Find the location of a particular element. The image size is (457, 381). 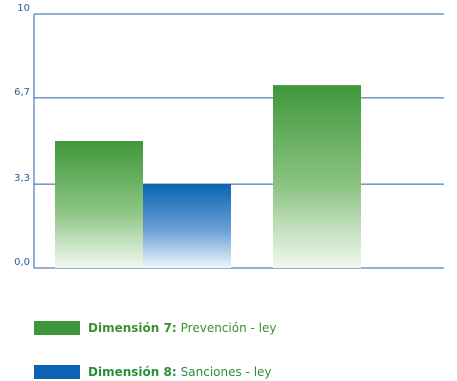

legend-item-dimension-7: Dimensión 7: Prevención - ley is located at coordinates (155, 328).